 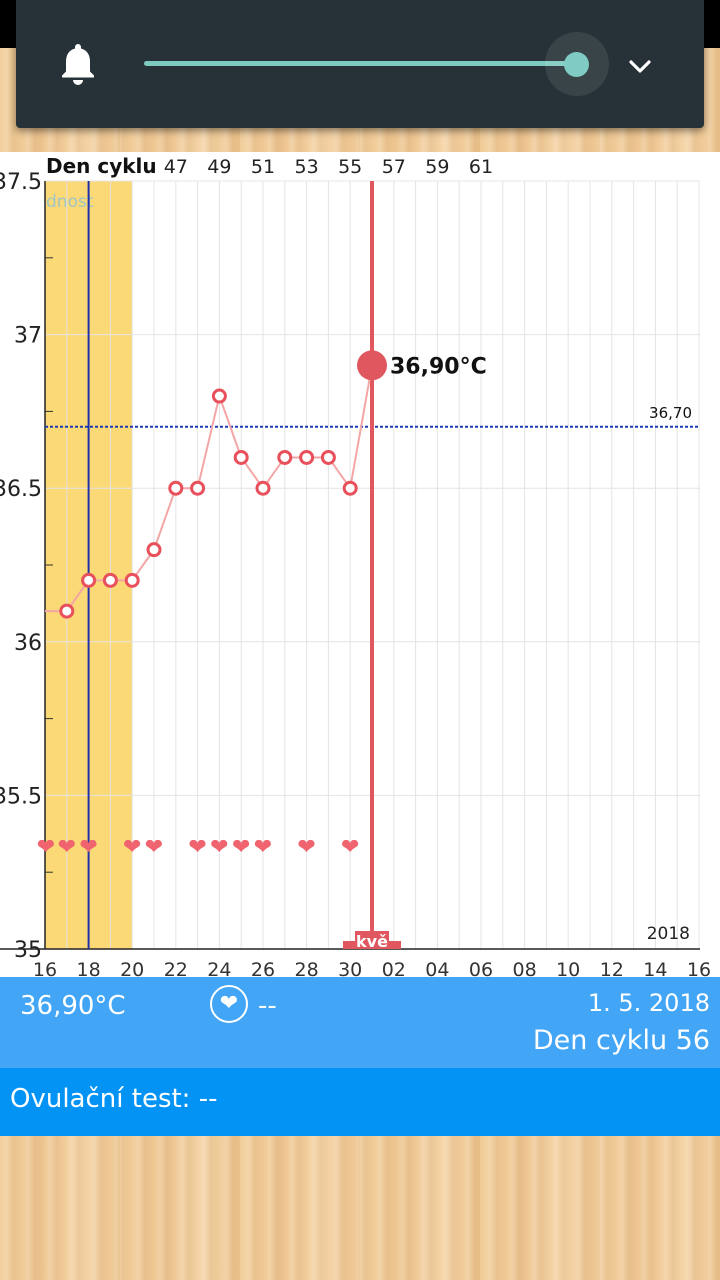 What do you see at coordinates (21, 182) in the screenshot?
I see `y-tick-label: 37.5` at bounding box center [21, 182].